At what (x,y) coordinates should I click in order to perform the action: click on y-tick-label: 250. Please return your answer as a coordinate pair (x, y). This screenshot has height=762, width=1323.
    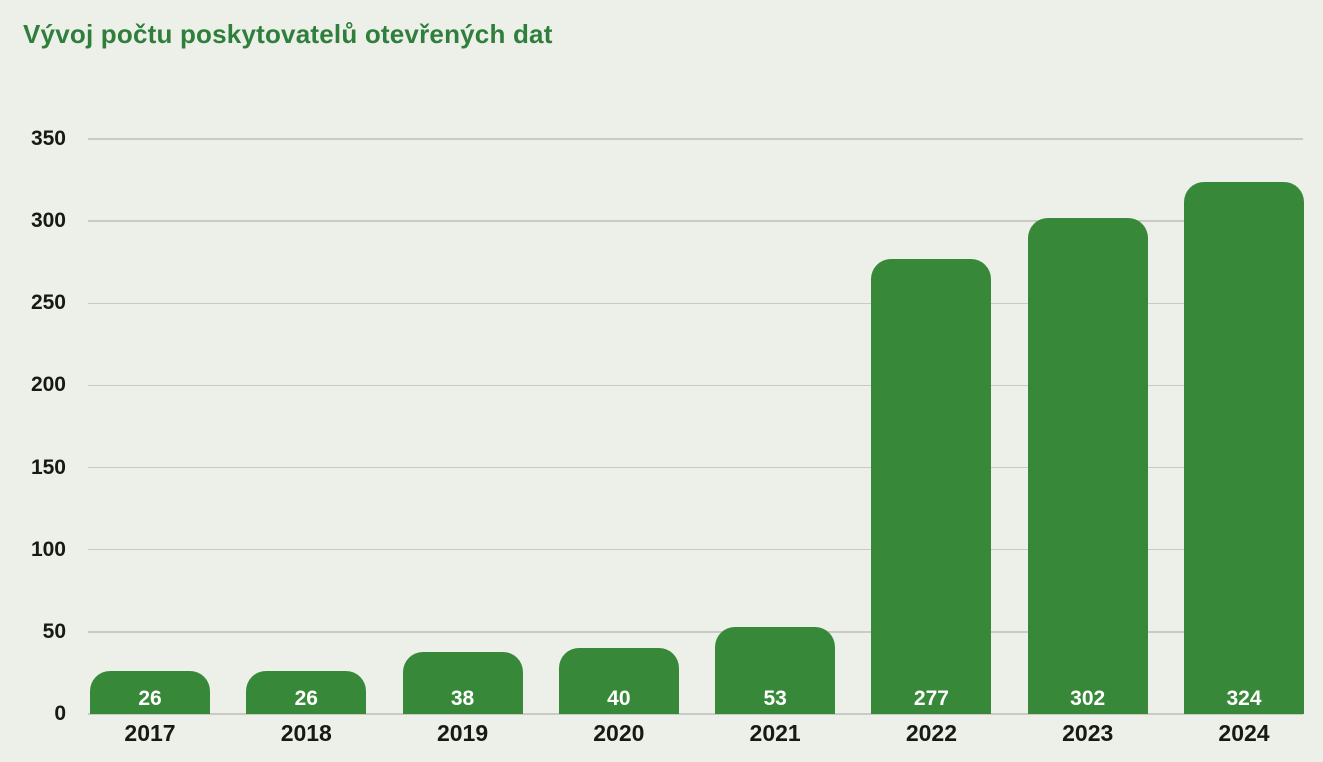
    Looking at the image, I should click on (48, 303).